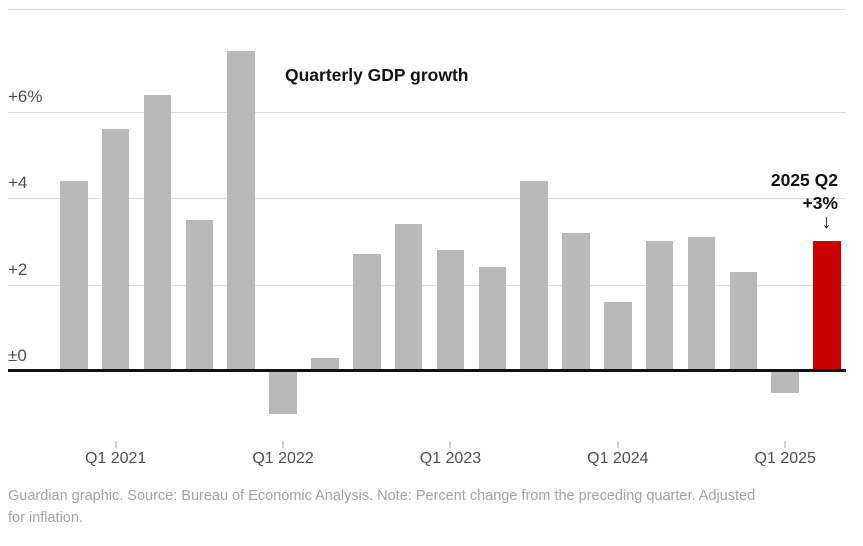 The image size is (863, 546). Describe the element at coordinates (74, 275) in the screenshot. I see `bar-2020-q4` at that location.